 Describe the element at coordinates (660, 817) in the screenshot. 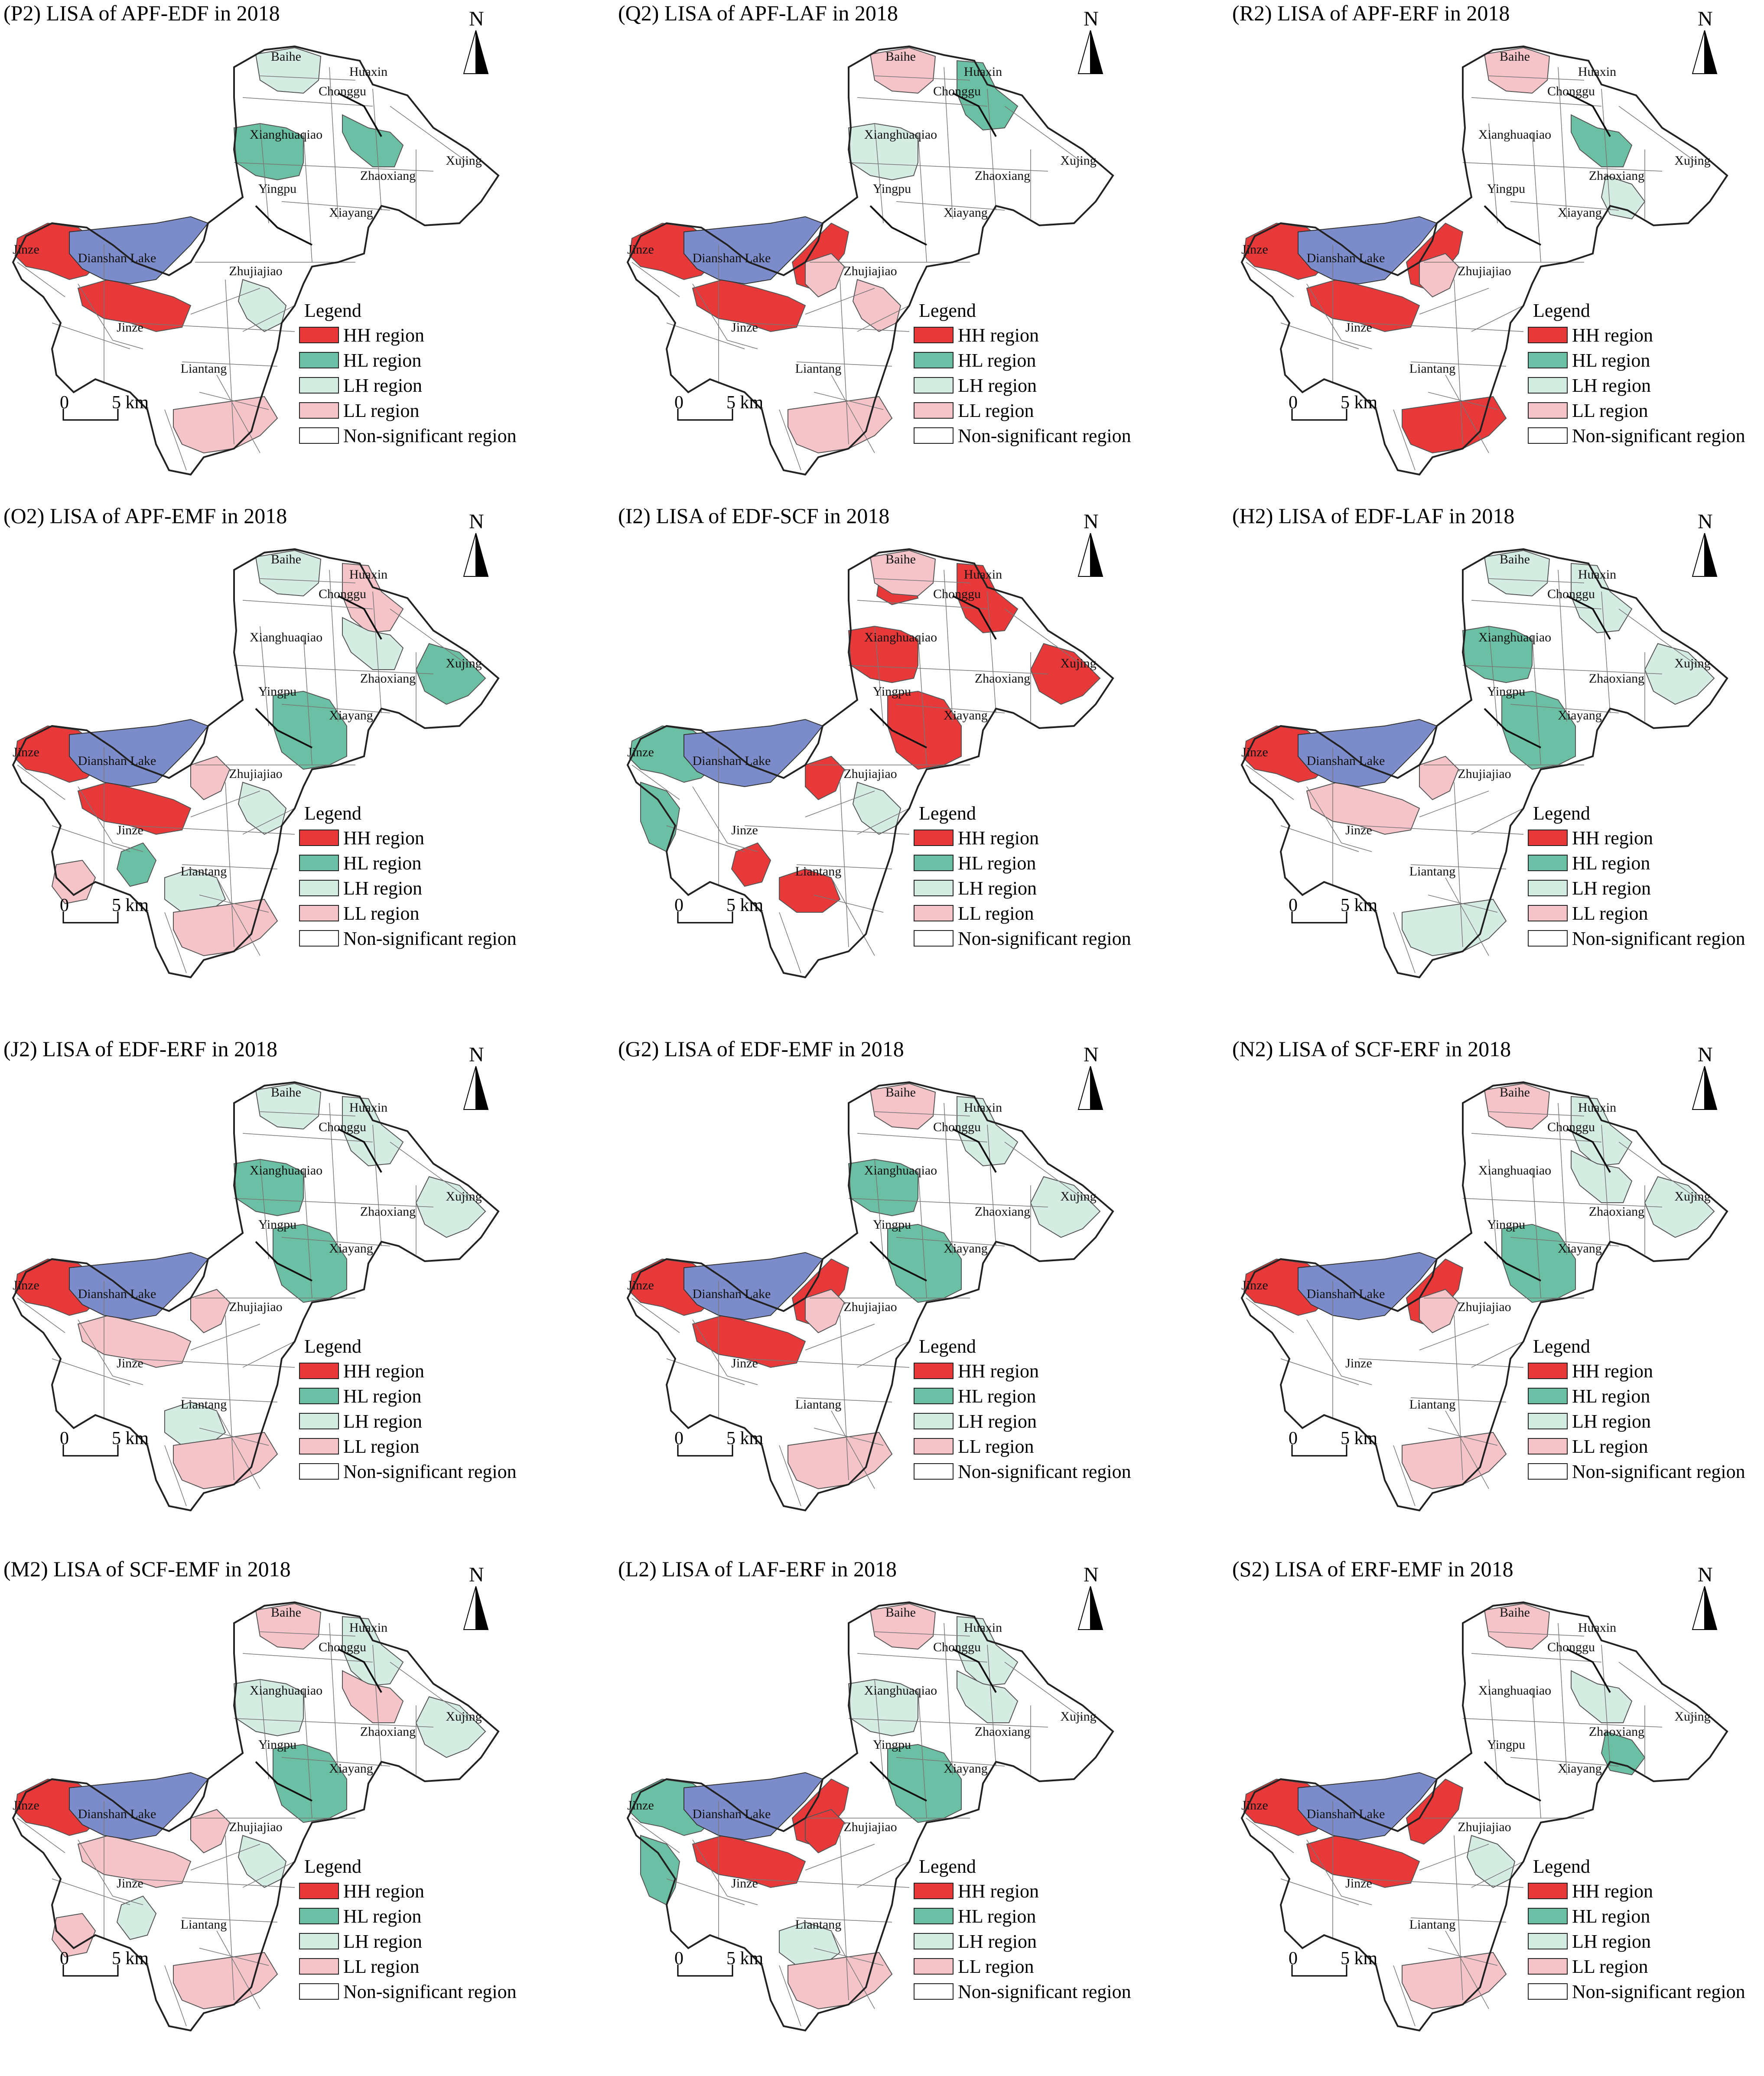

I see `region-lake-w-hl` at that location.